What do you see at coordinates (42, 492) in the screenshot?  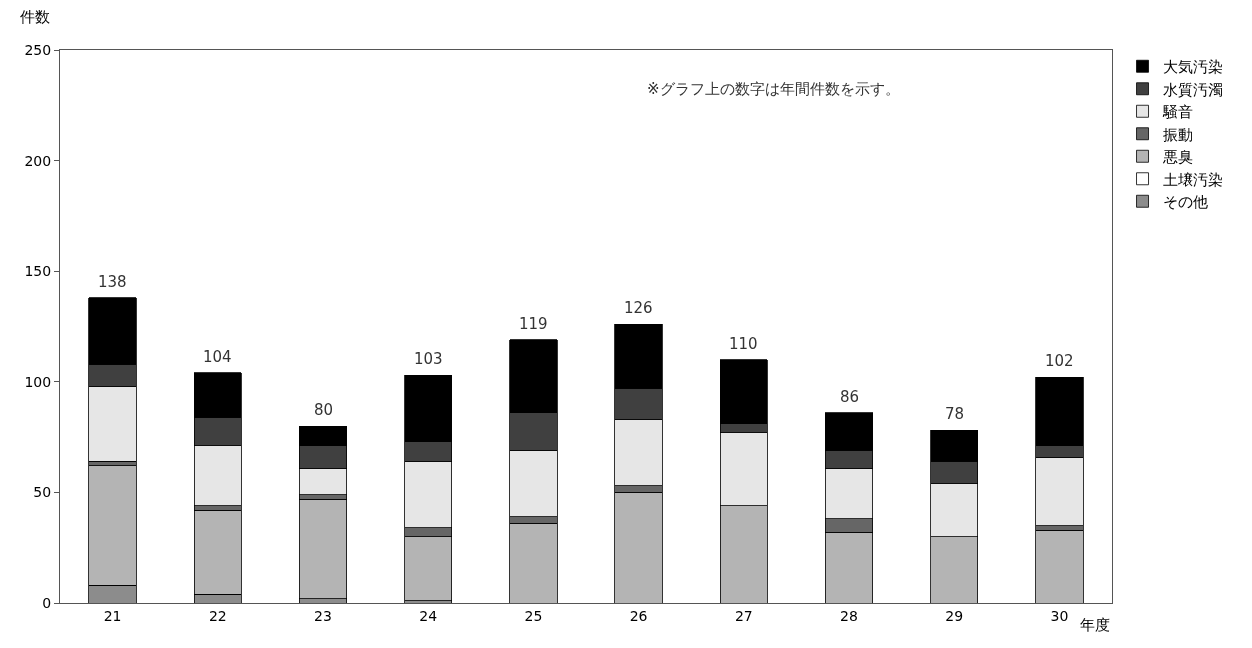 I see `y-tick-label: 50` at bounding box center [42, 492].